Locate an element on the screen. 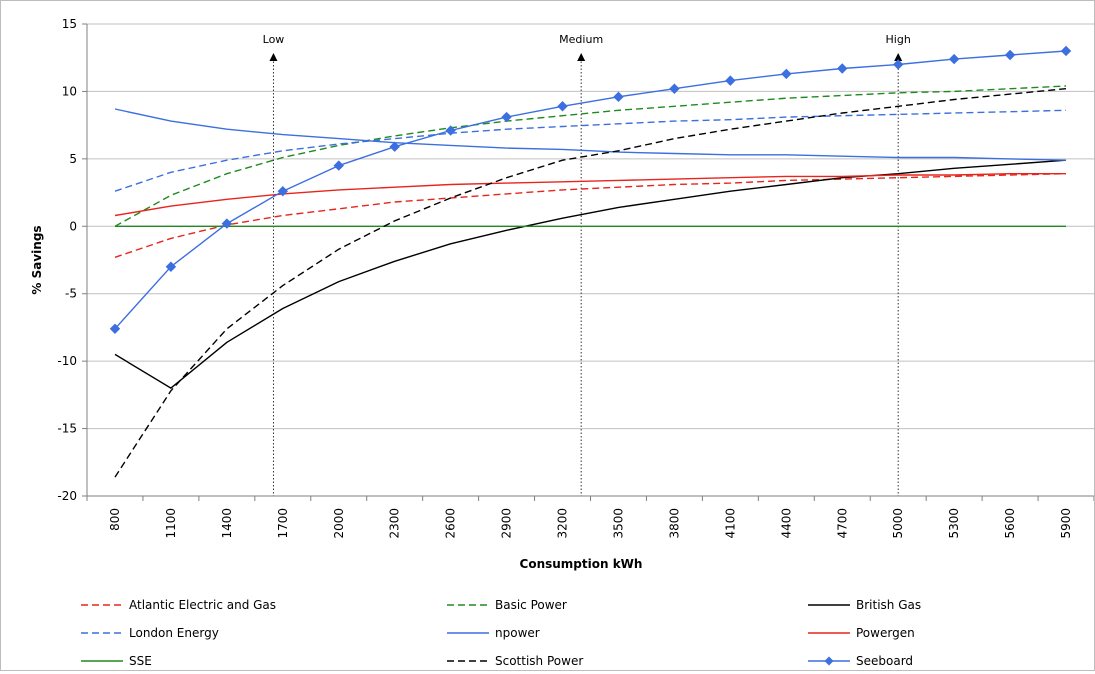 This screenshot has height=674, width=1095. legend-label: Scottish Power is located at coordinates (539, 661).